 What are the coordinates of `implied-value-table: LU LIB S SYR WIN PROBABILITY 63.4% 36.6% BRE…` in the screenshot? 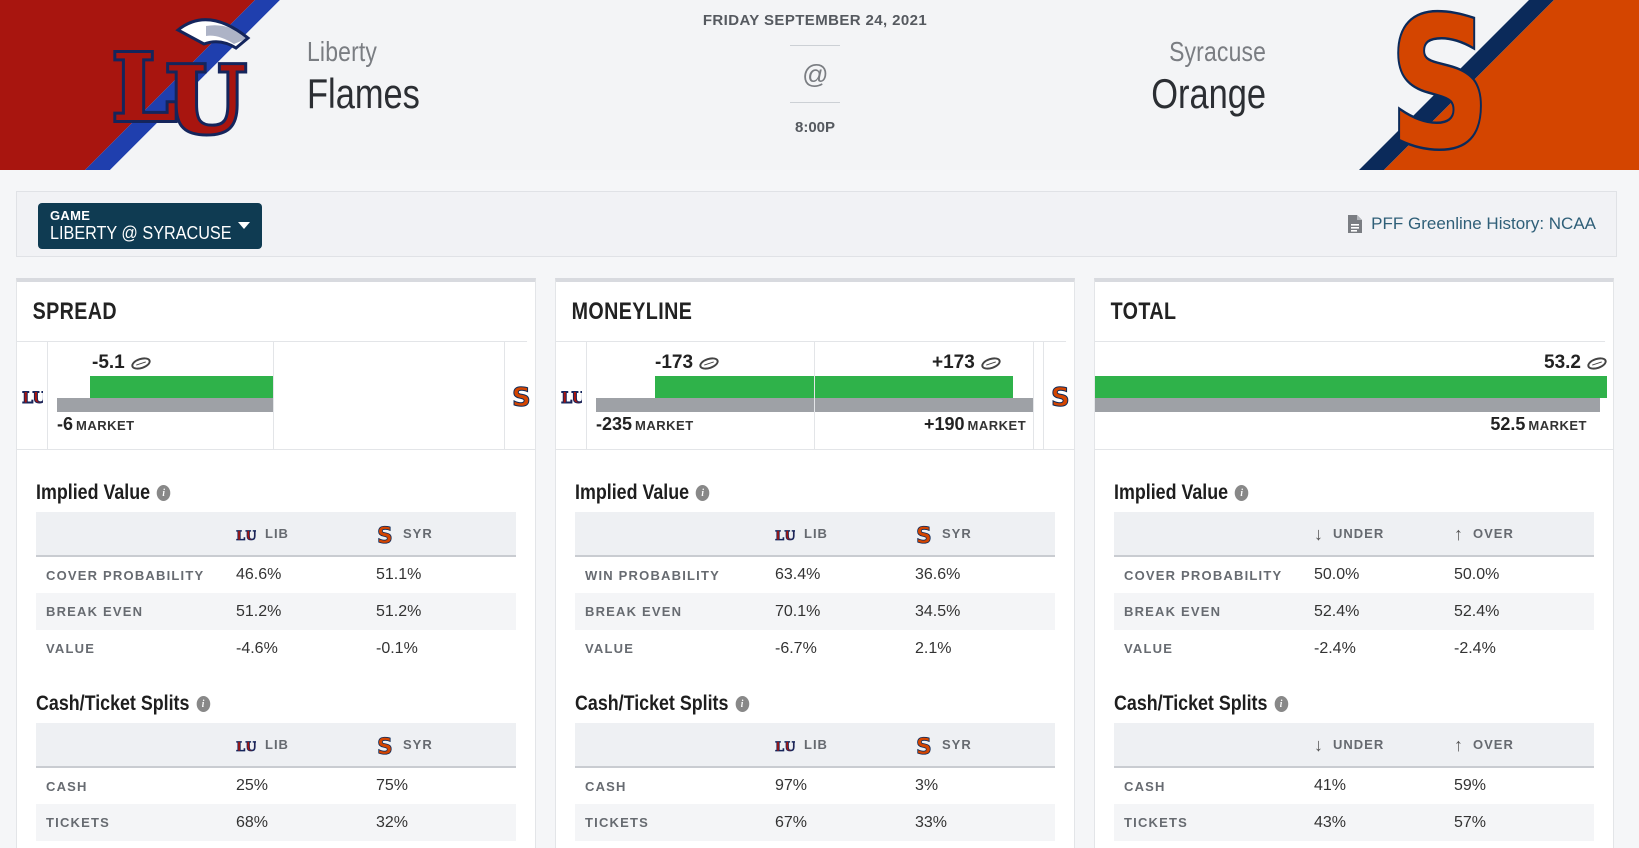 It's located at (815, 589).